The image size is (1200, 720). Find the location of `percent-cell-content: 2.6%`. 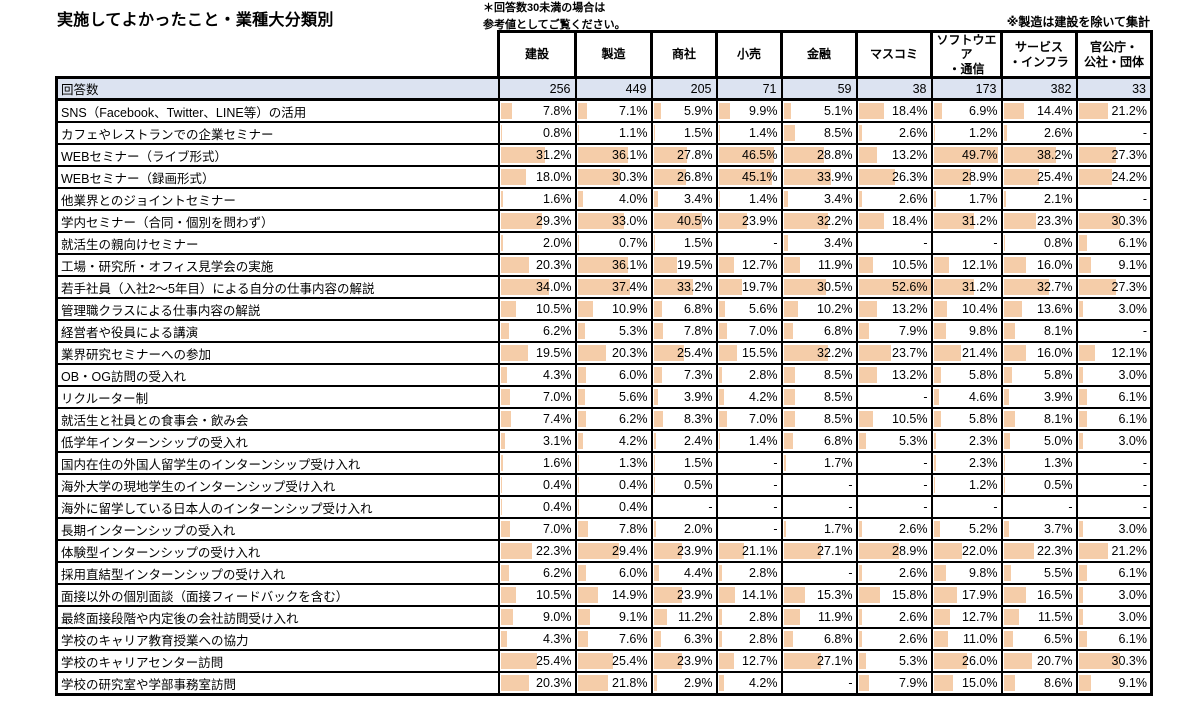

percent-cell-content: 2.6% is located at coordinates (894, 573).